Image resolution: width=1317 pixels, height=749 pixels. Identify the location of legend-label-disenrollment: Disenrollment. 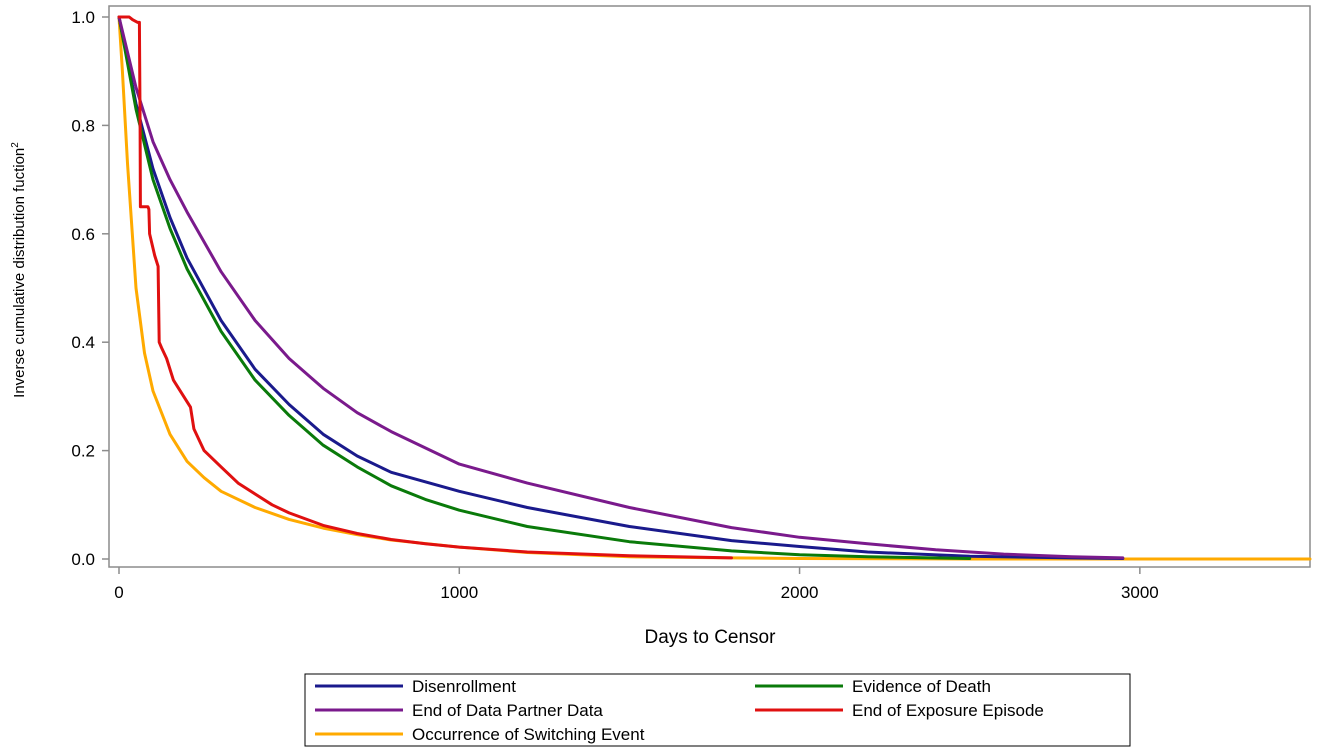
(464, 686).